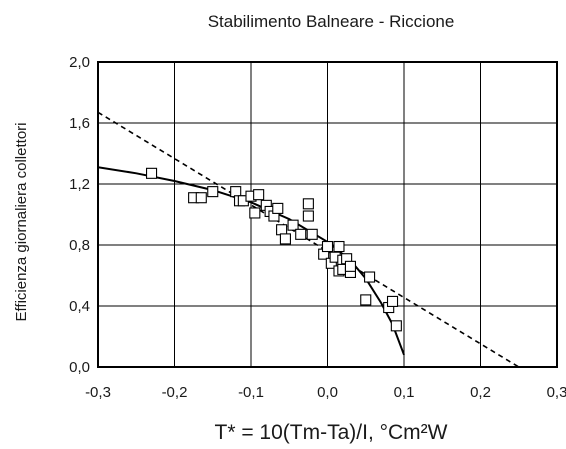 The image size is (566, 449). I want to click on y-tick-label-2: 0,8, so click(79, 245).